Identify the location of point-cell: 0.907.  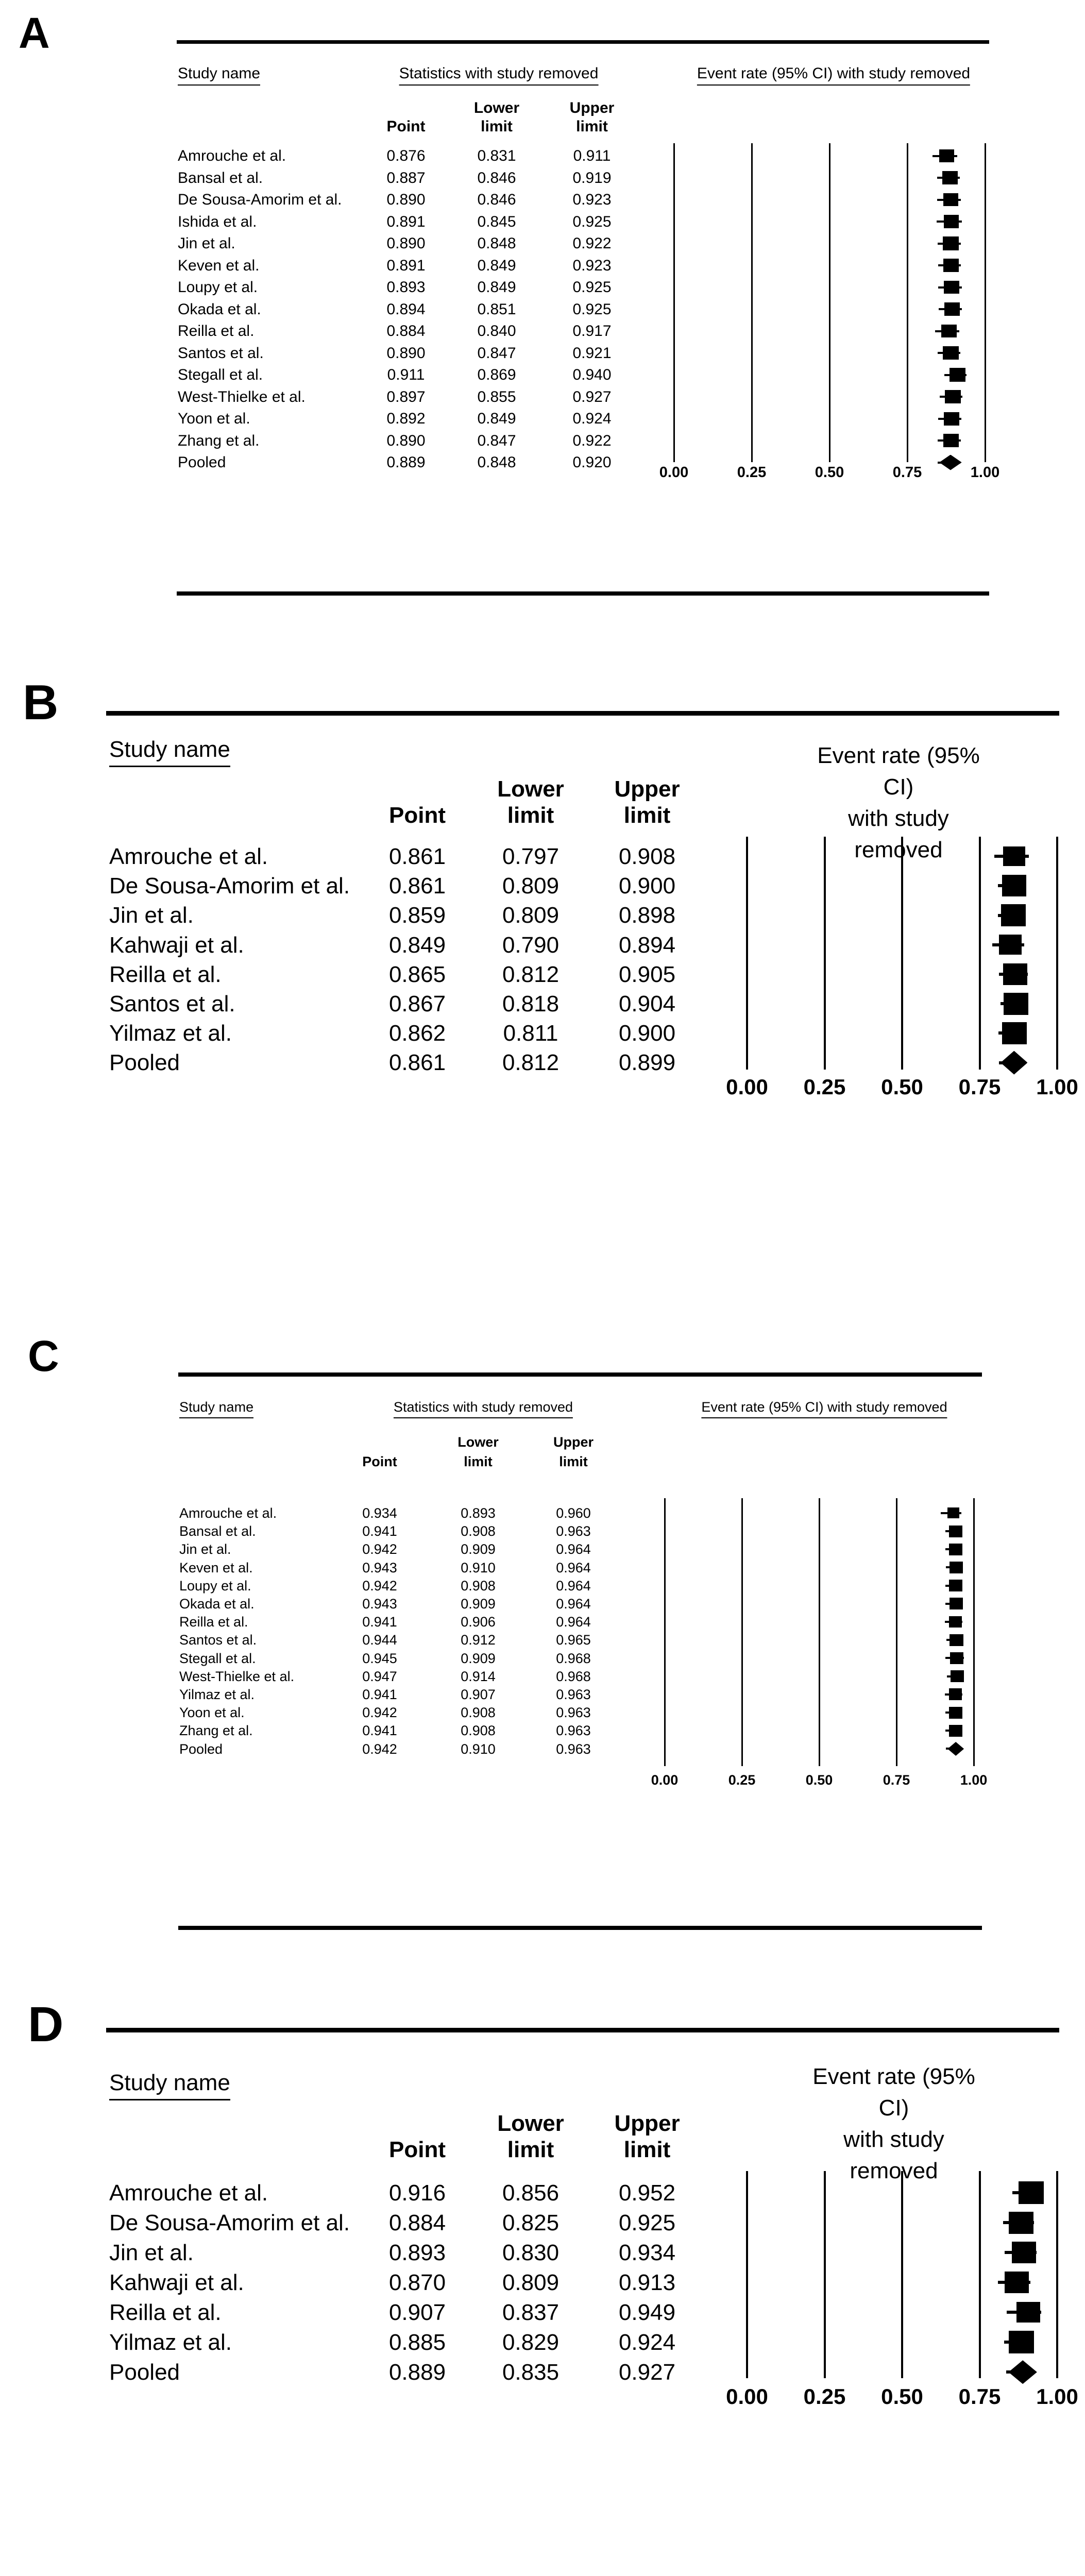
(417, 2312).